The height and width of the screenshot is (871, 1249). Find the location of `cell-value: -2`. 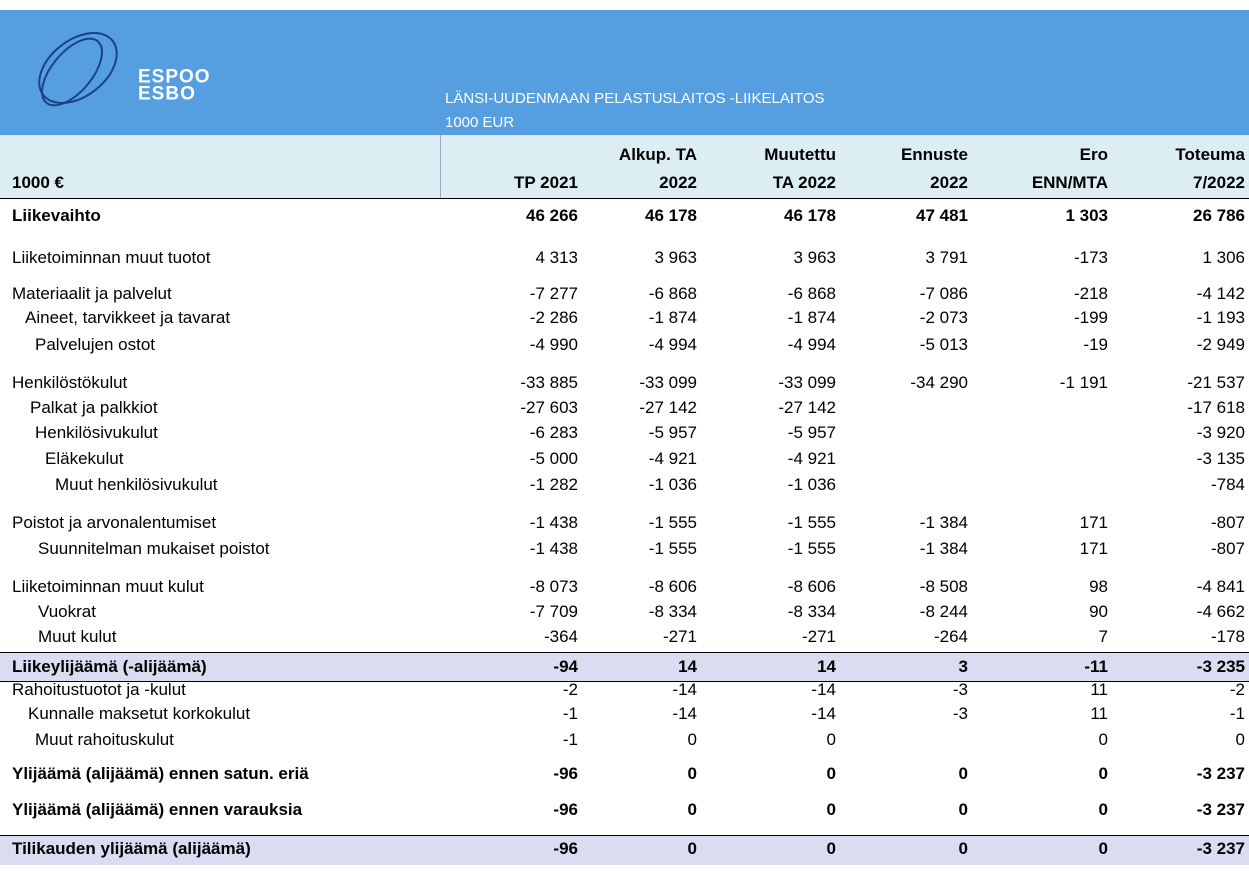

cell-value: -2 is located at coordinates (1237, 689).